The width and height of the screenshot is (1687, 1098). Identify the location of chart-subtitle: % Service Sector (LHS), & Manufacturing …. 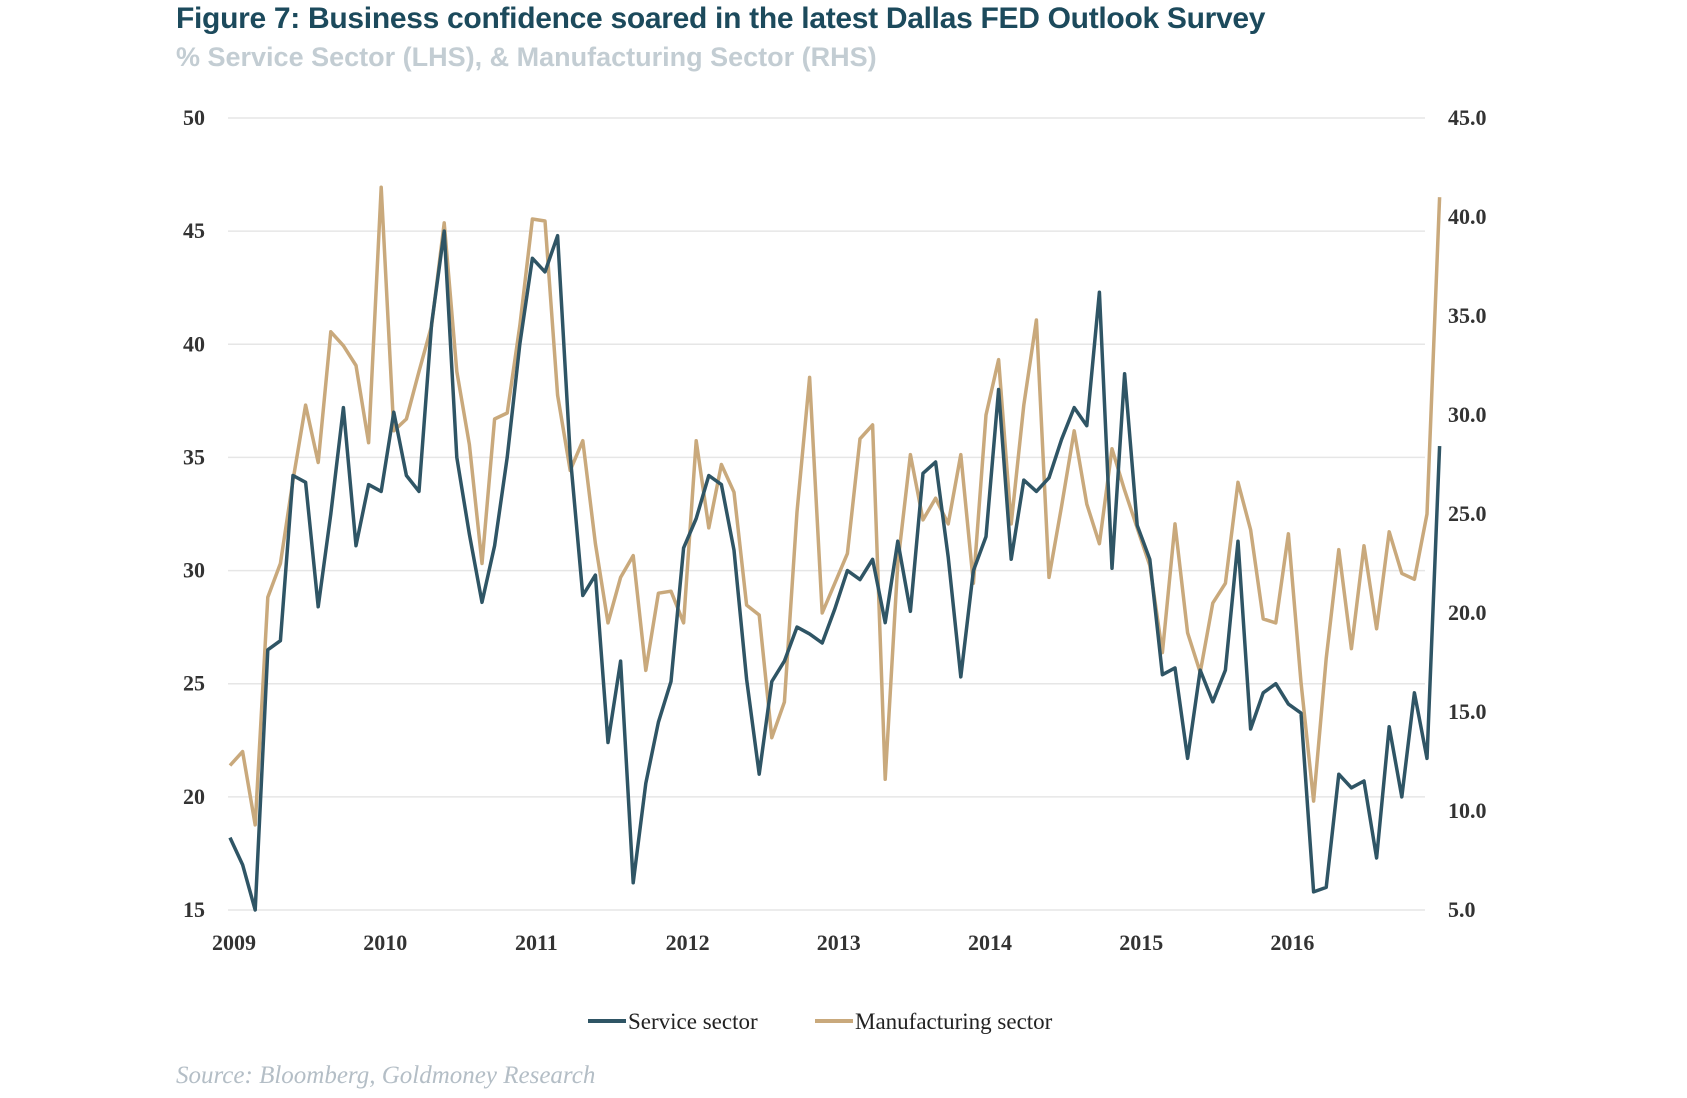
(526, 57).